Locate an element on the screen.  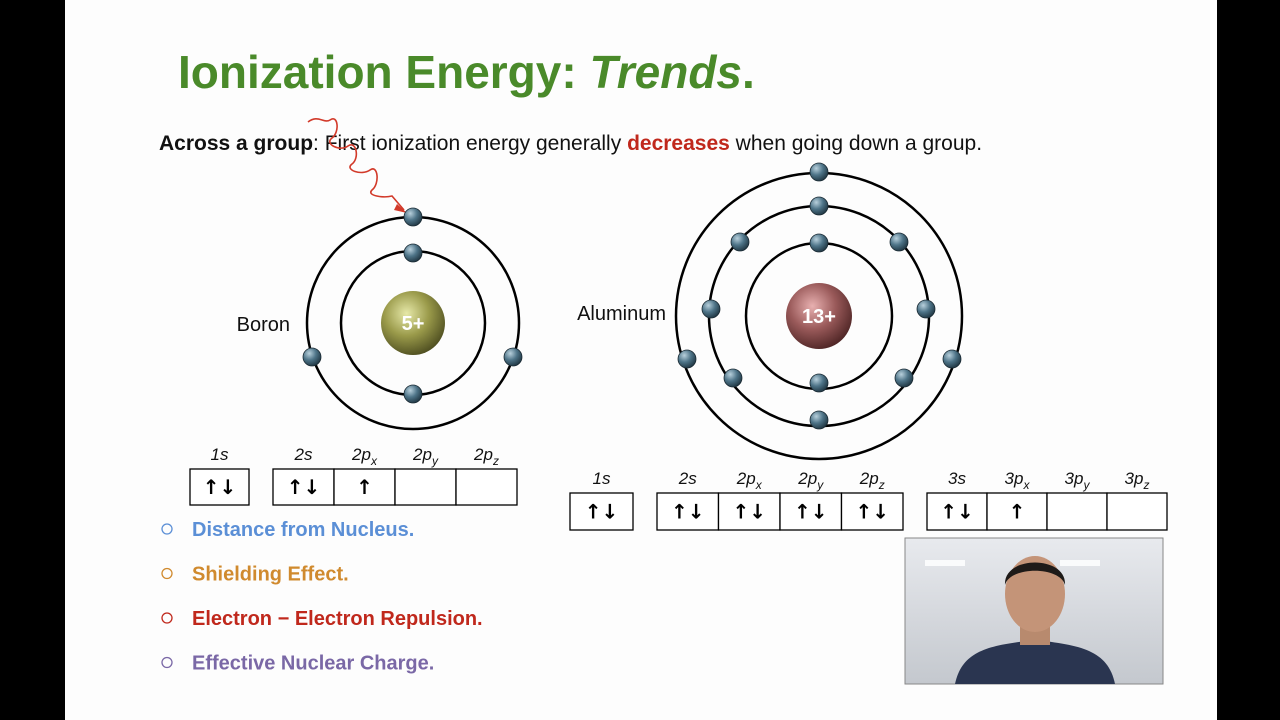
presenter-hair is located at coordinates (1035, 573).